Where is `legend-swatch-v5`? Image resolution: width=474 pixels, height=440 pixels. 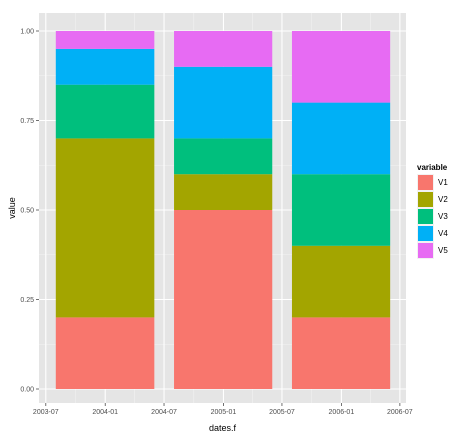
legend-swatch-v5 is located at coordinates (425, 250).